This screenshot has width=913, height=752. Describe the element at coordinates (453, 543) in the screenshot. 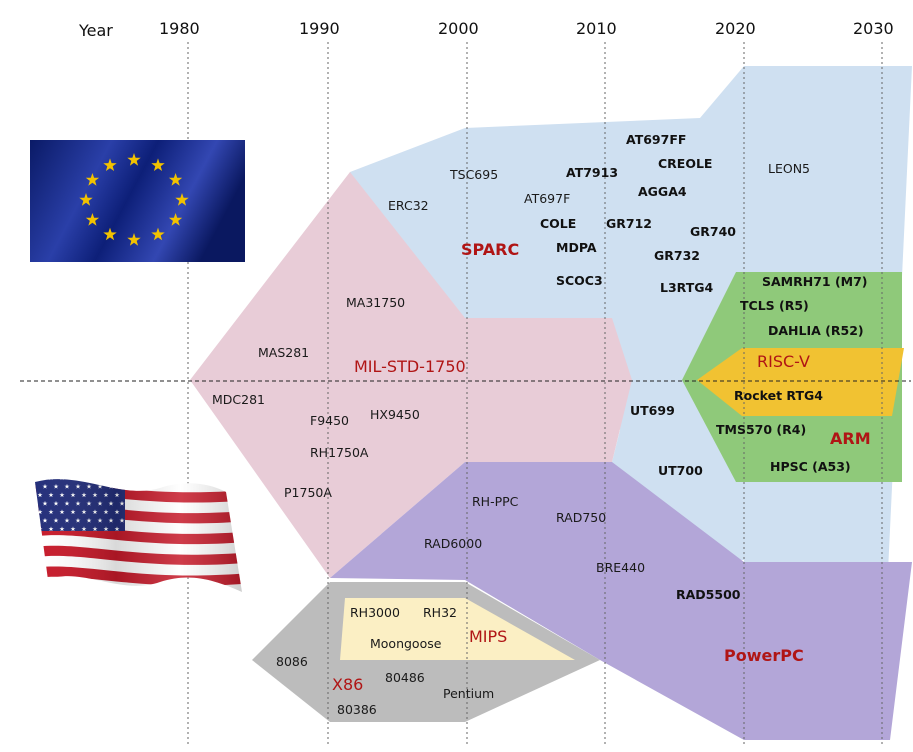

I see `chip-rad6000: RAD6000` at that location.